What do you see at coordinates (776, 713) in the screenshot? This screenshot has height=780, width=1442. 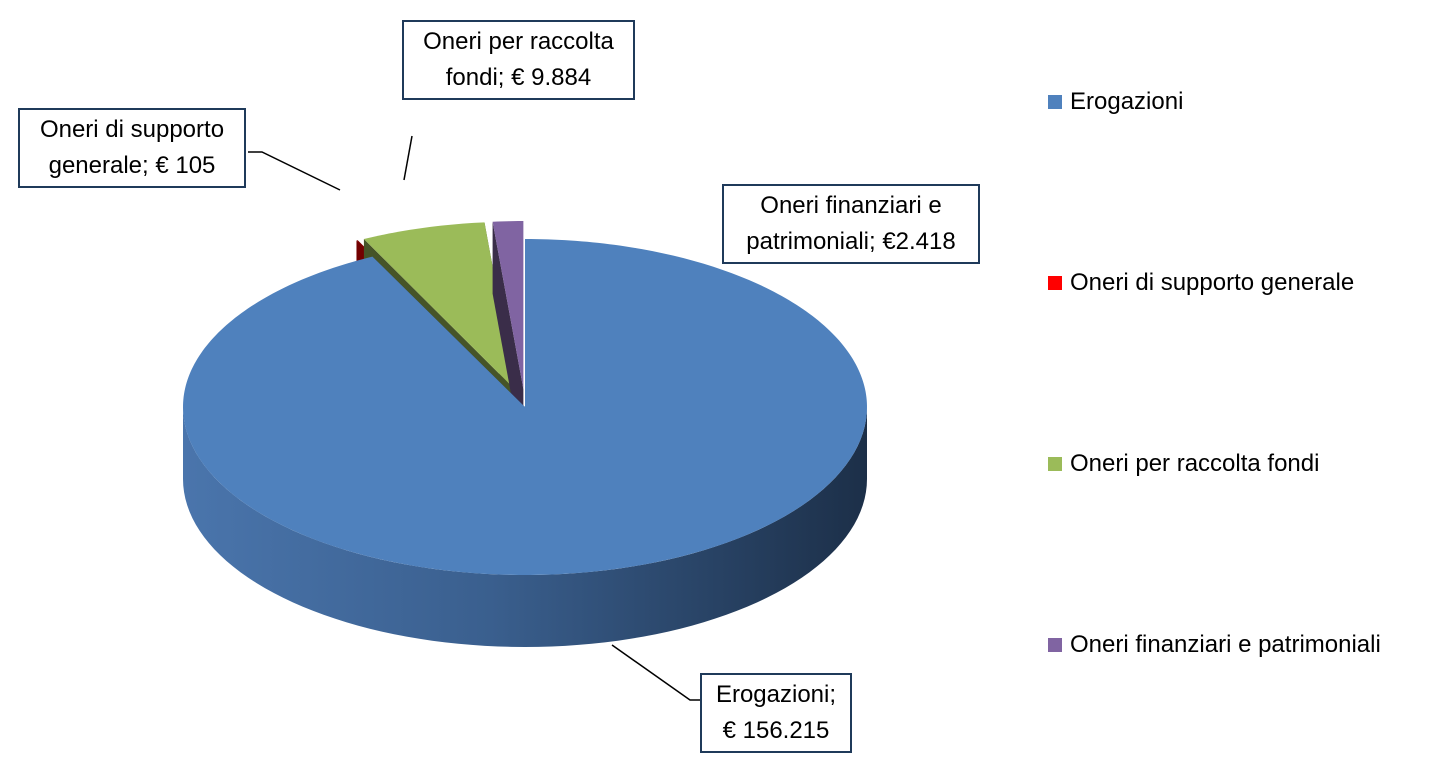 I see `data-label: Erogazioni; € 156.215` at bounding box center [776, 713].